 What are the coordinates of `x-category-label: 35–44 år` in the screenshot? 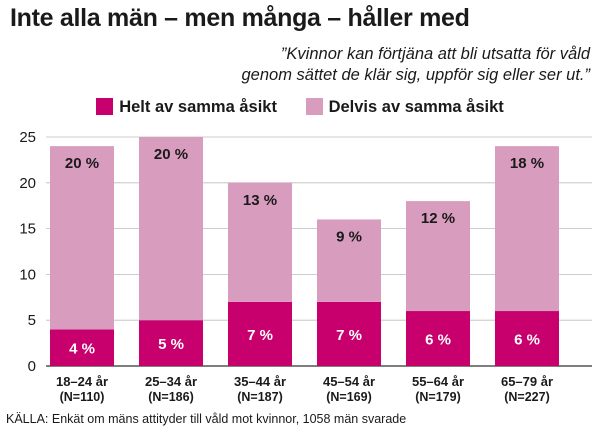 It's located at (260, 381).